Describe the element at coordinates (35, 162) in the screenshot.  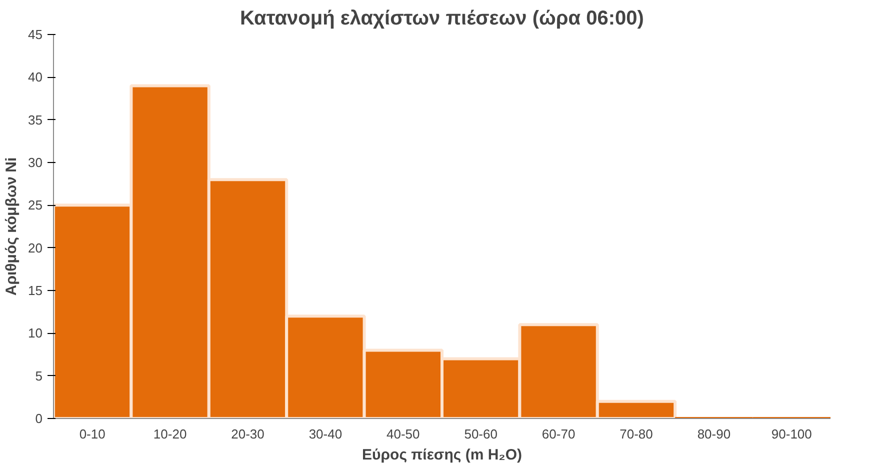
I see `y-tick-label: 30` at that location.